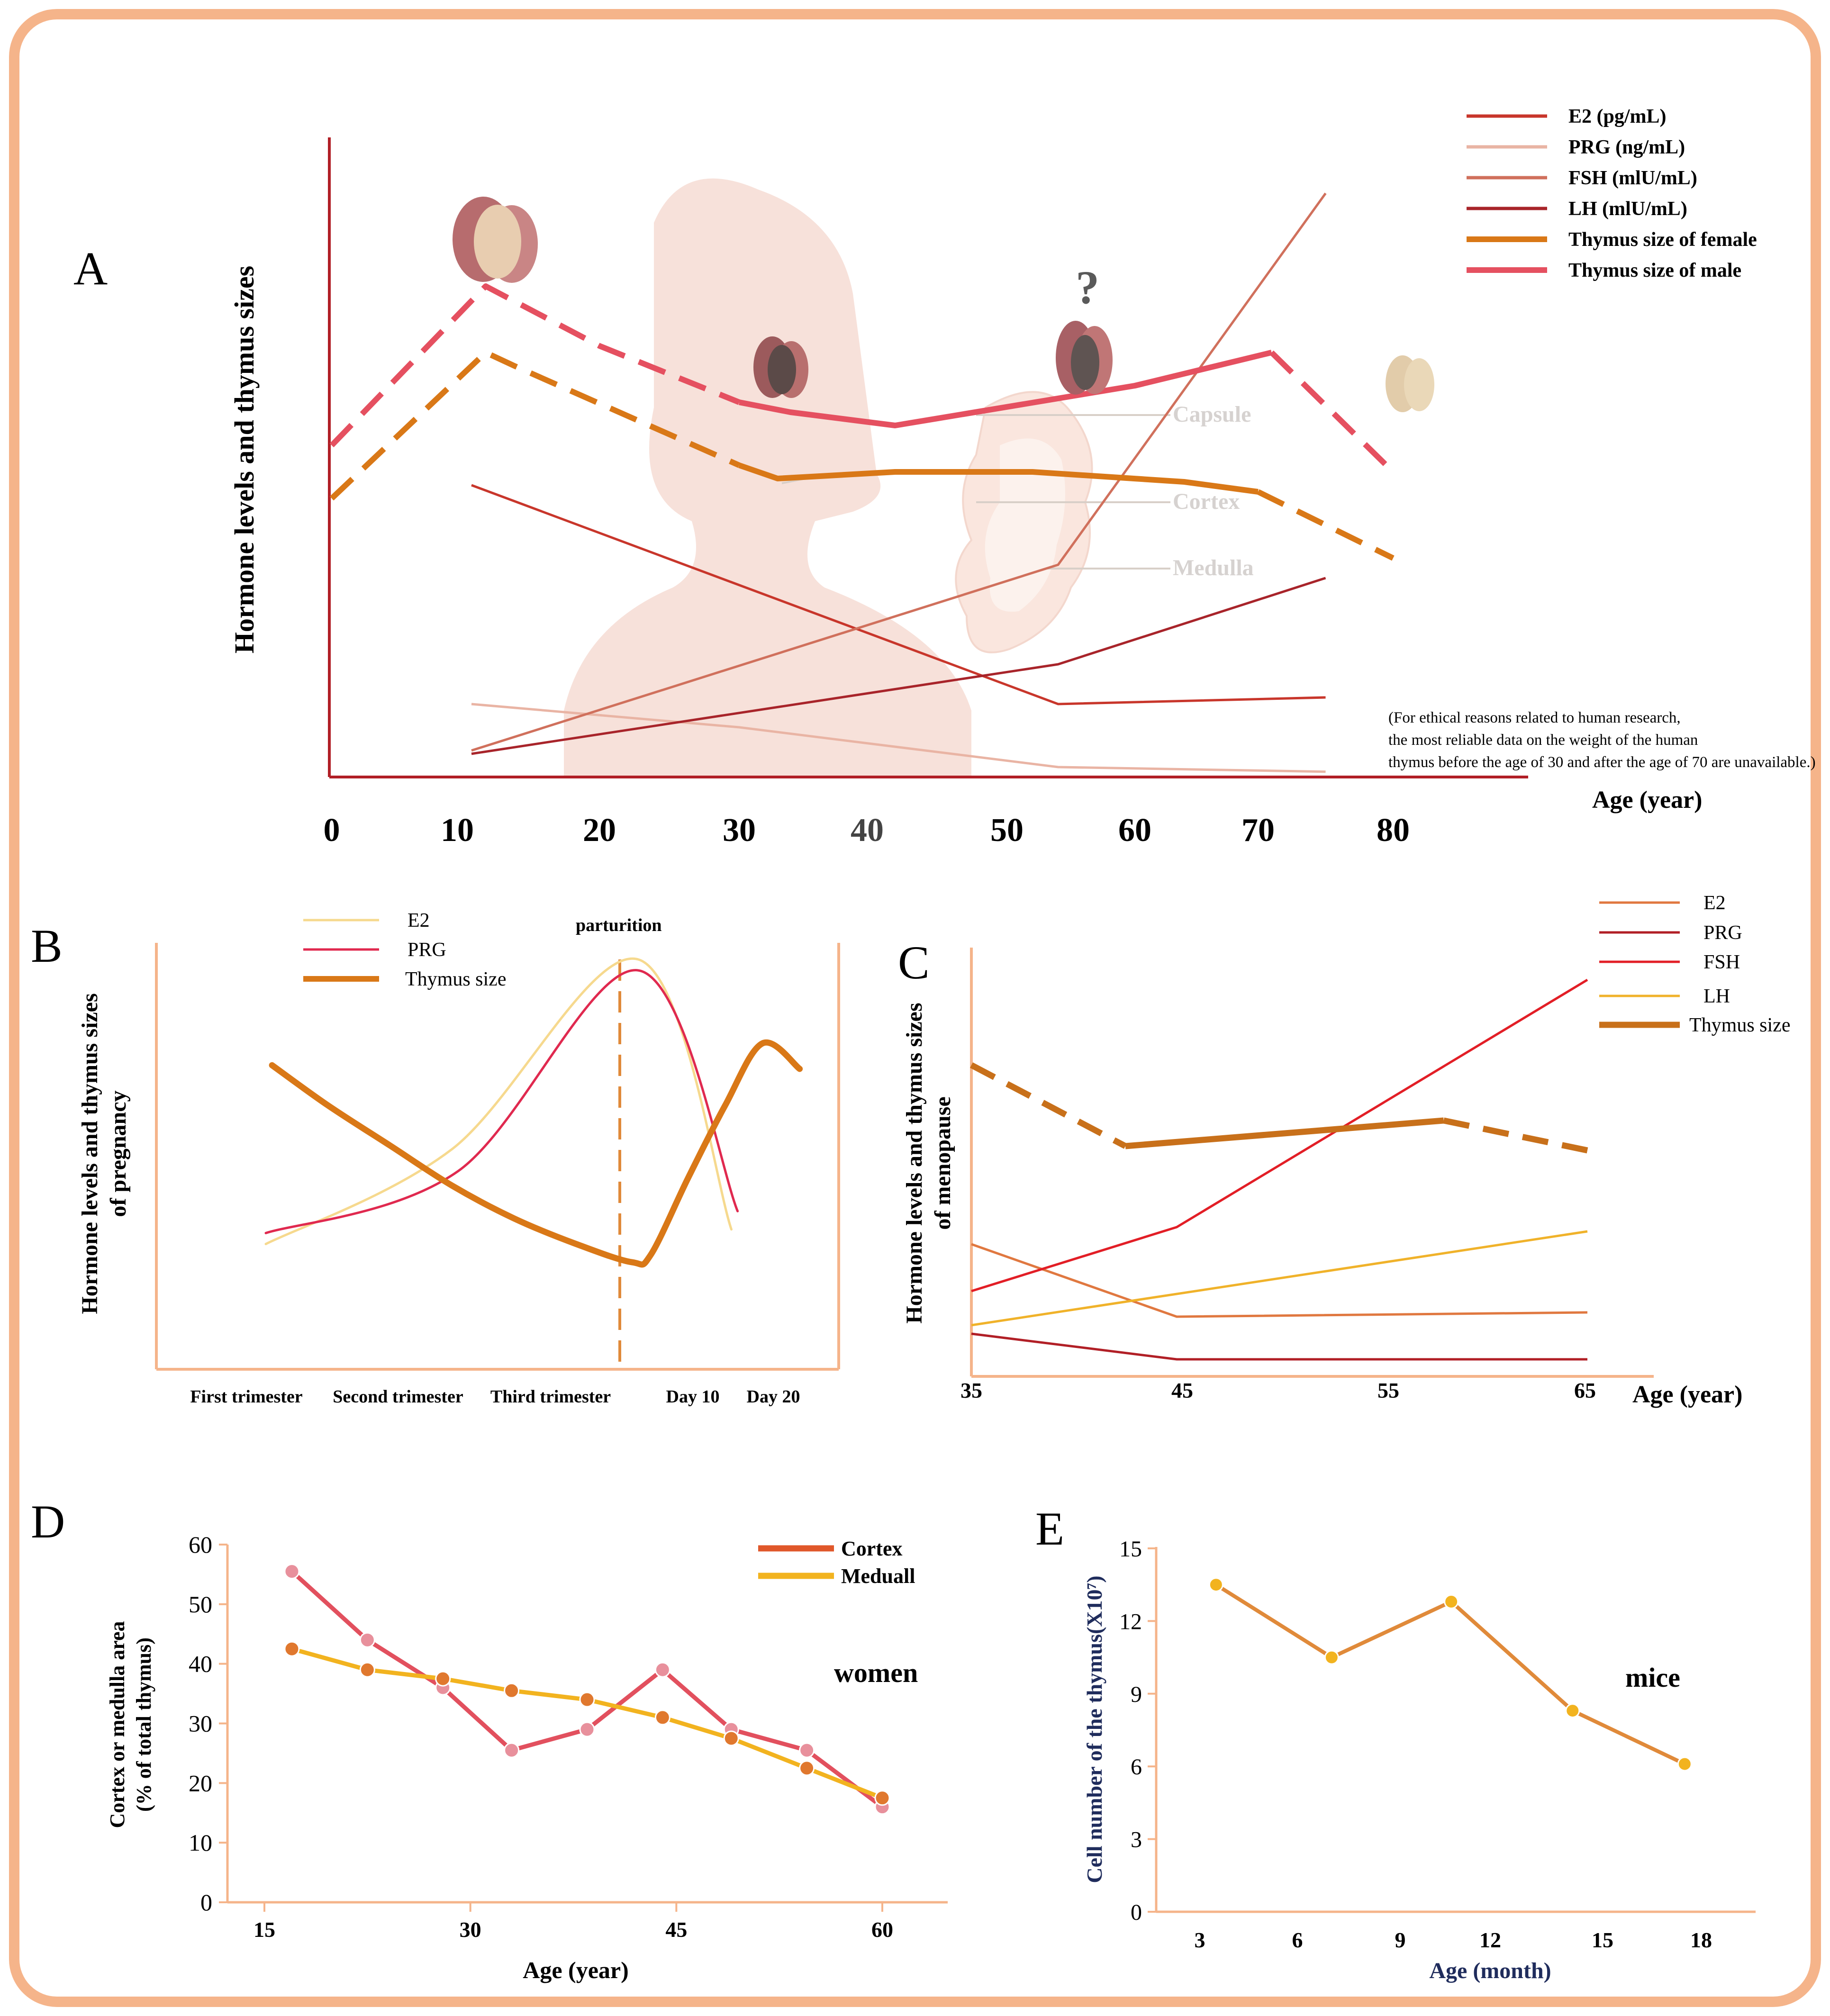 Image resolution: width=1830 pixels, height=2016 pixels. I want to click on panel-e-annotation: mice, so click(1652, 1678).